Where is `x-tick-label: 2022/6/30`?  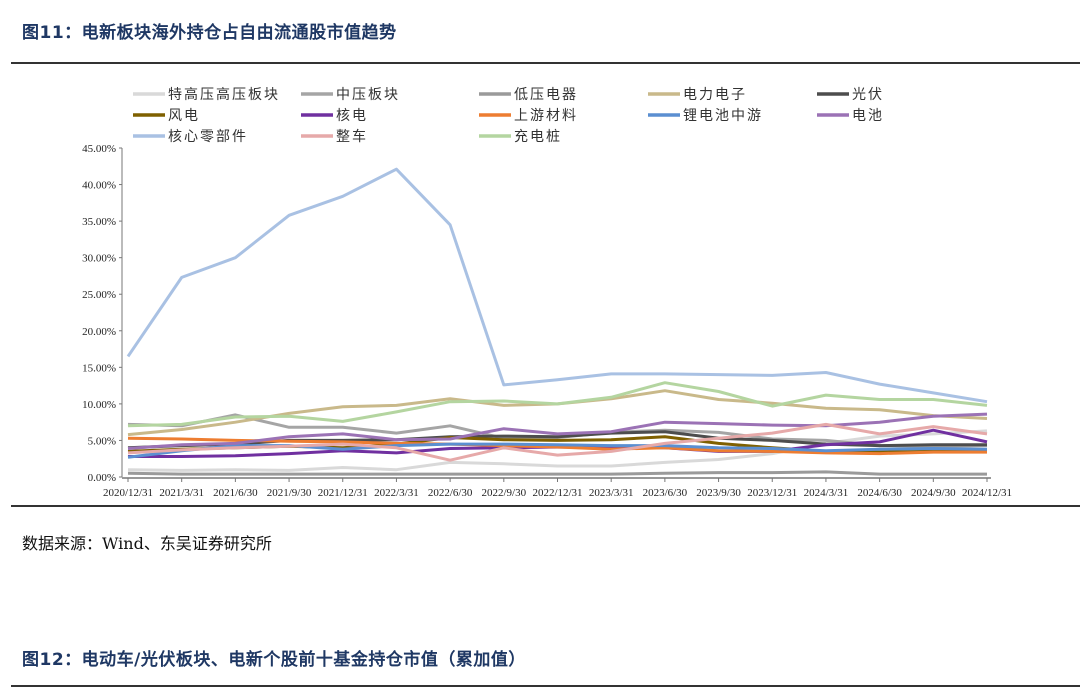 x-tick-label: 2022/6/30 is located at coordinates (450, 493).